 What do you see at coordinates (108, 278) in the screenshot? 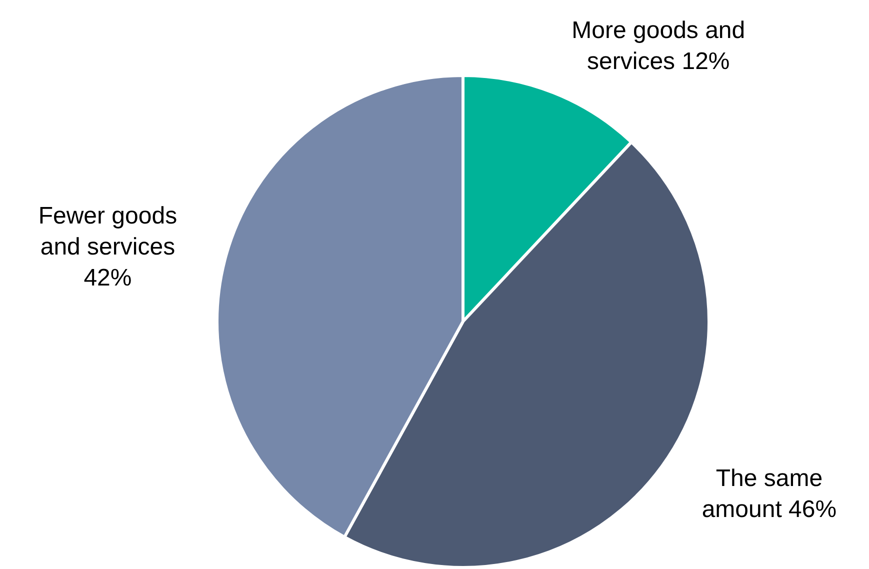
I see `data-label: 42%` at bounding box center [108, 278].